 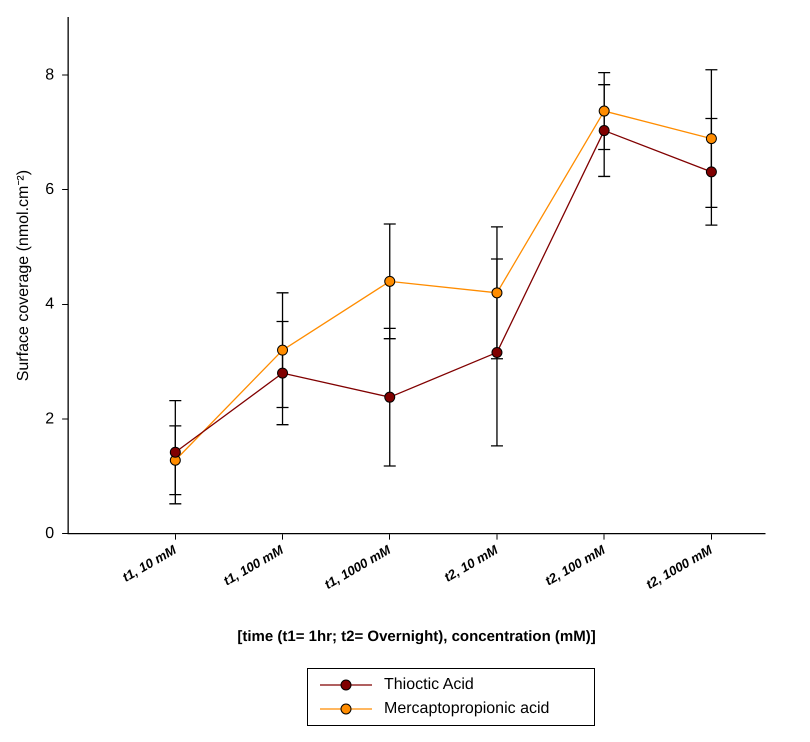 I want to click on x-axis-title: [time (t1= 1hr; t2= Overnight), concentration (mM)], so click(x=416, y=637).